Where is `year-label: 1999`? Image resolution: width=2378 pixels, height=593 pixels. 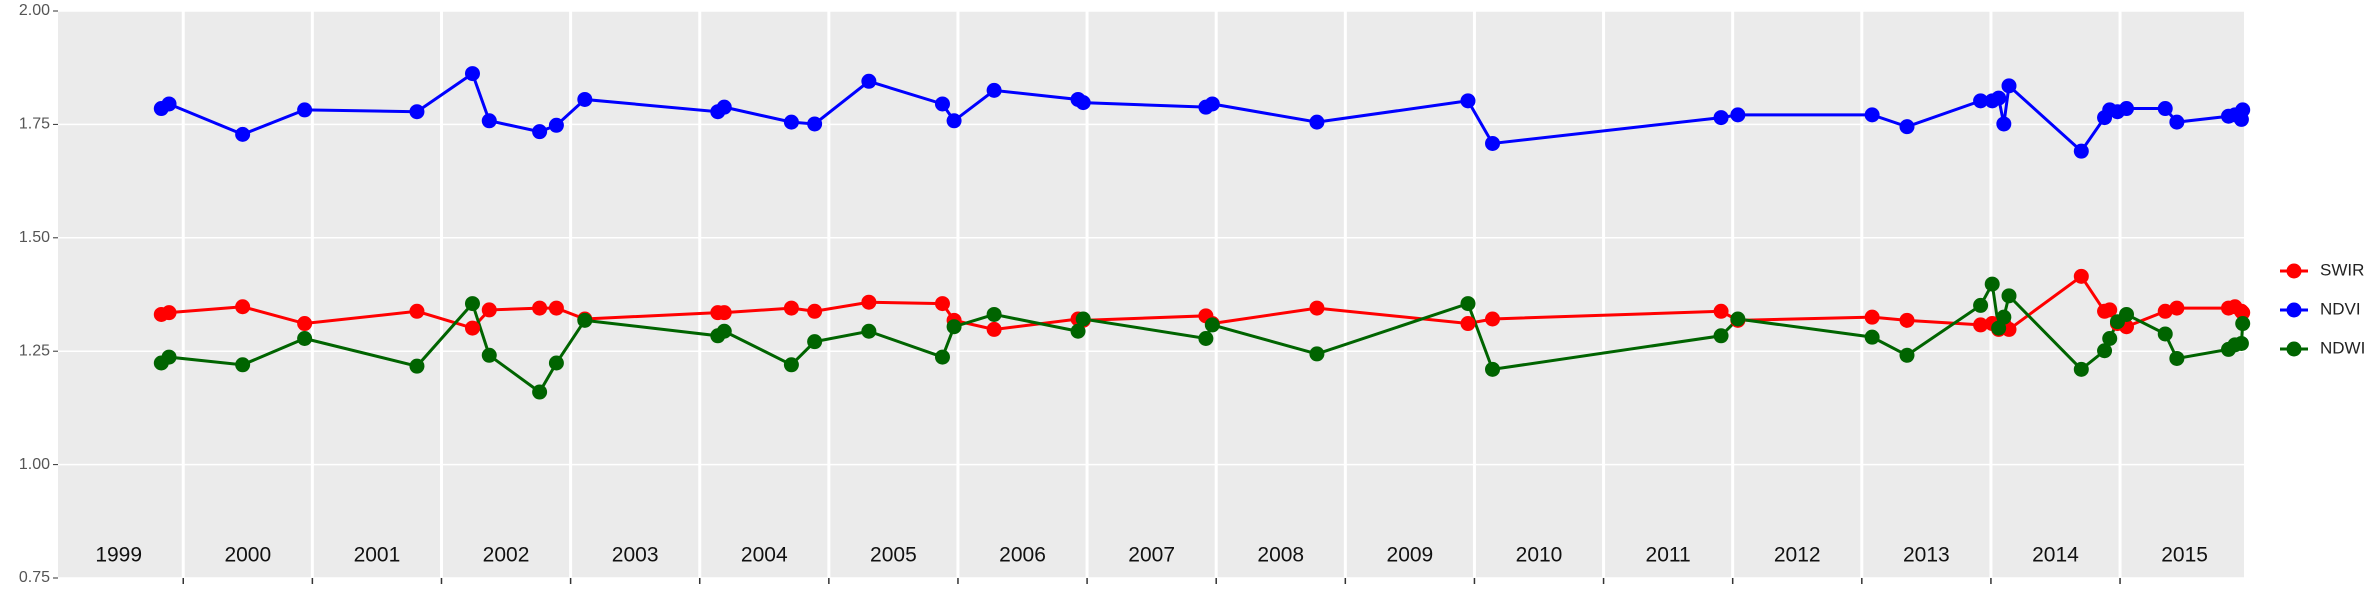
year-label: 1999 is located at coordinates (118, 555).